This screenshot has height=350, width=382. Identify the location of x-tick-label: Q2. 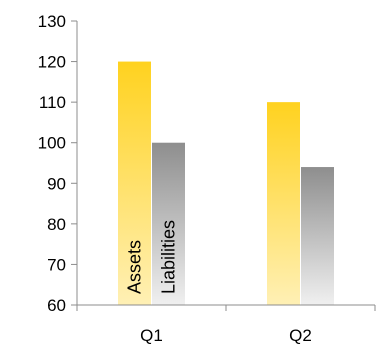
(300, 335).